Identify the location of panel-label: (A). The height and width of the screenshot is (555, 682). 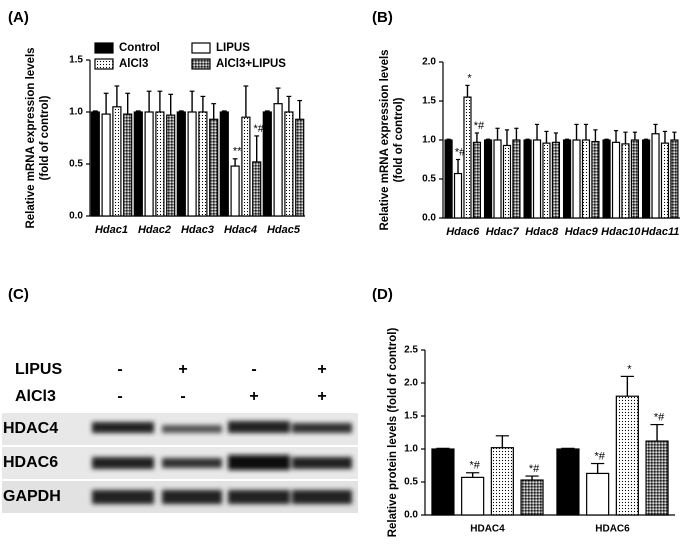
(18, 17).